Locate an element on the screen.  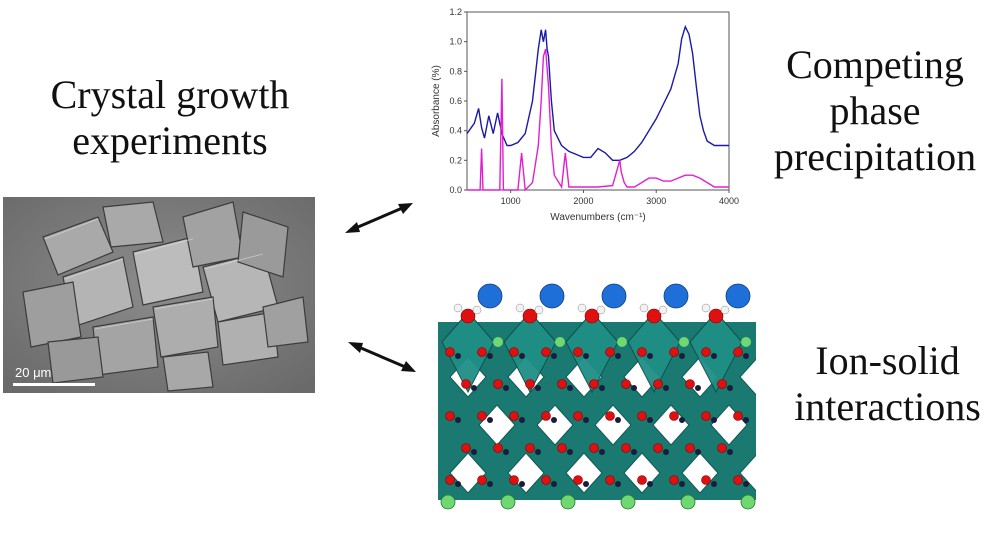
caption-line: precipitation is located at coordinates (875, 156).